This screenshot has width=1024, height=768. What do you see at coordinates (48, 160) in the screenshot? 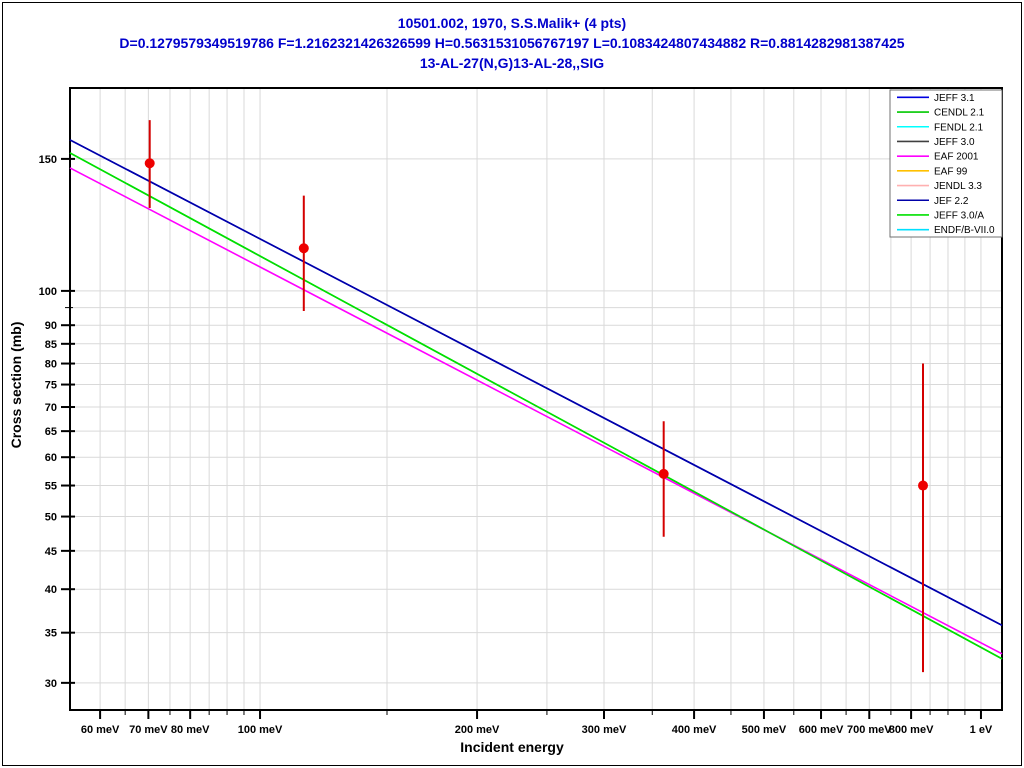
I see `y-tick-label: 150` at bounding box center [48, 160].